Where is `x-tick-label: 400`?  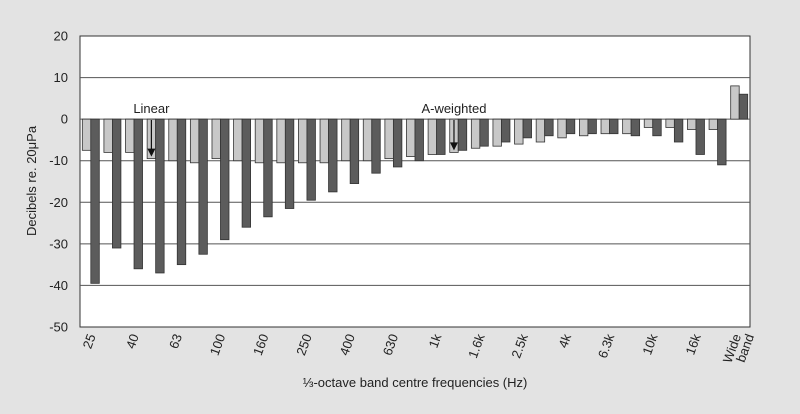
x-tick-label: 400 is located at coordinates (347, 345).